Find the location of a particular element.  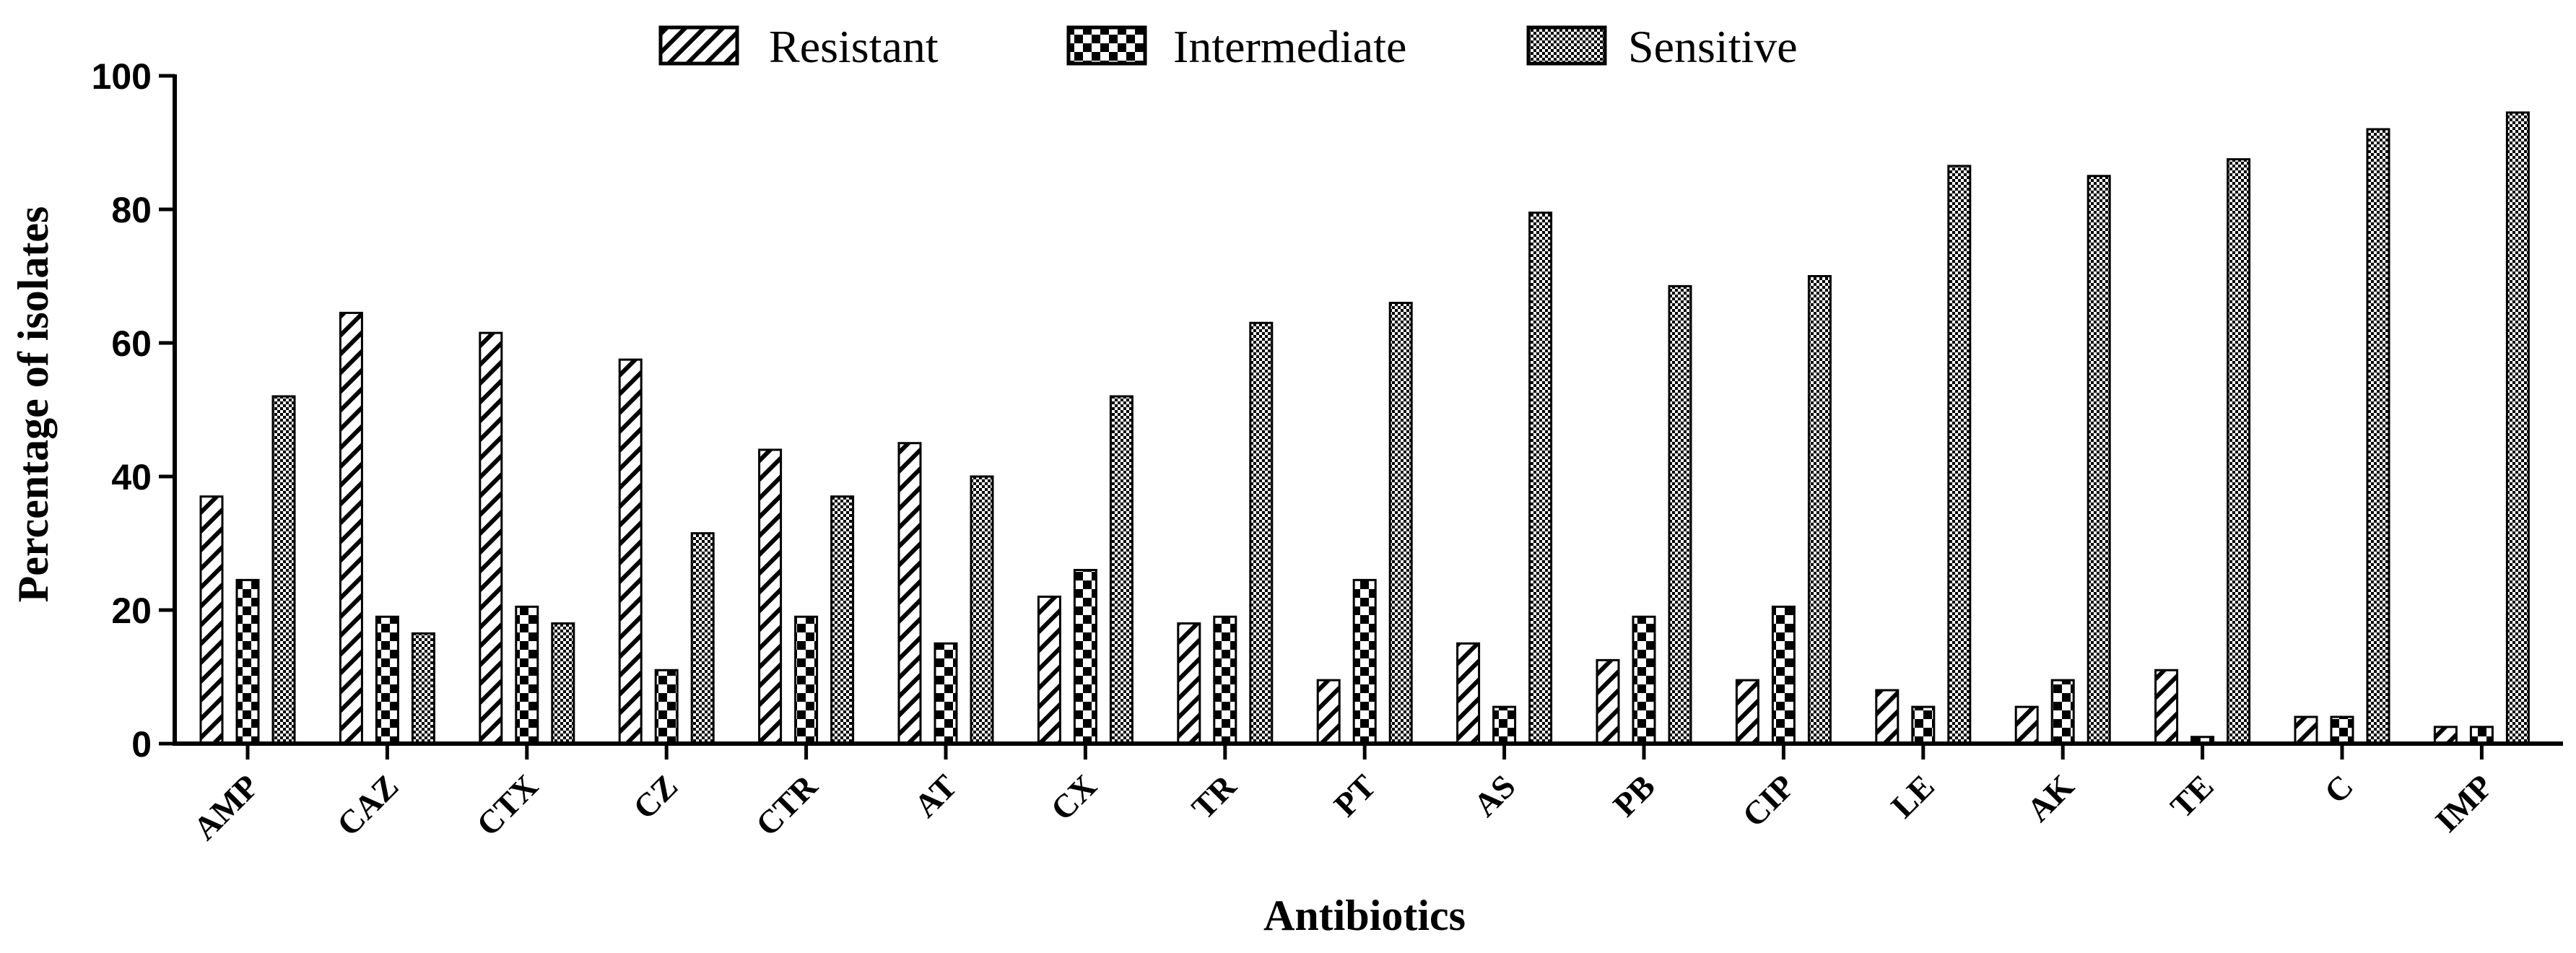

legend-label-intermediate: Intermediate is located at coordinates (1289, 46).